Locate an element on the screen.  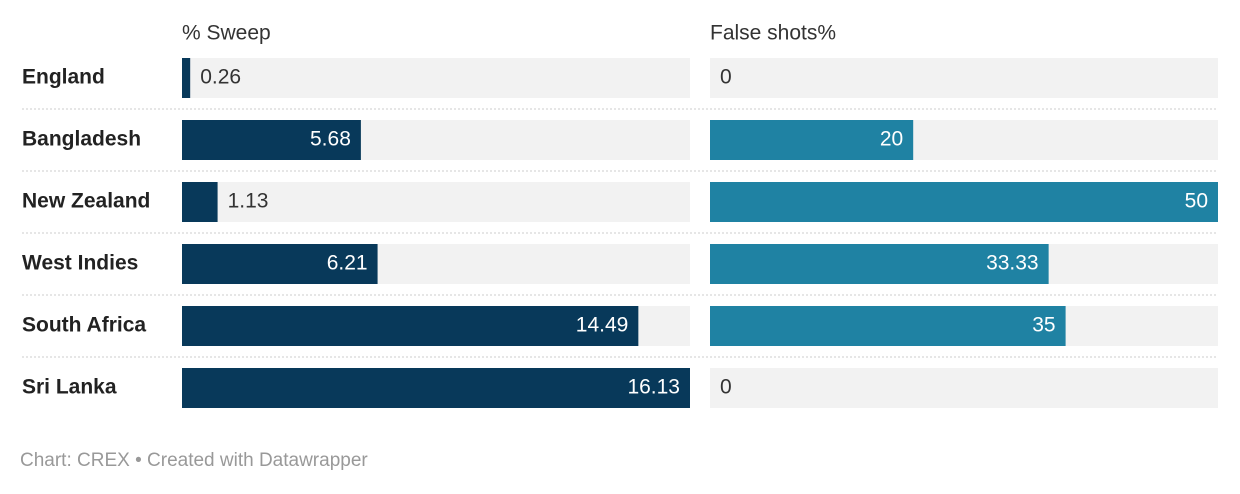
value-label: 5.68 is located at coordinates (330, 139).